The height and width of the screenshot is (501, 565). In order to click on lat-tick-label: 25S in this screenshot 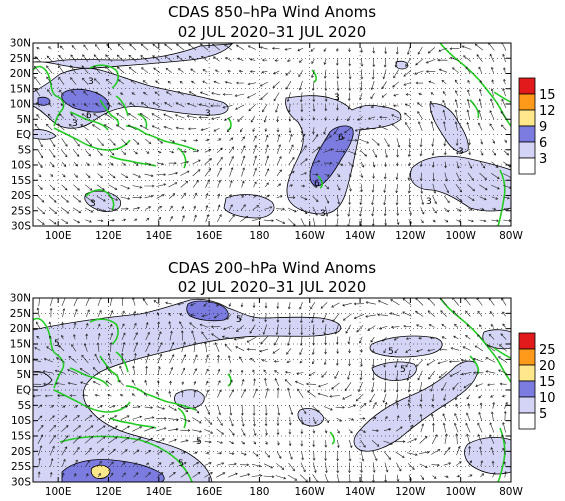, I will do `click(21, 211)`.